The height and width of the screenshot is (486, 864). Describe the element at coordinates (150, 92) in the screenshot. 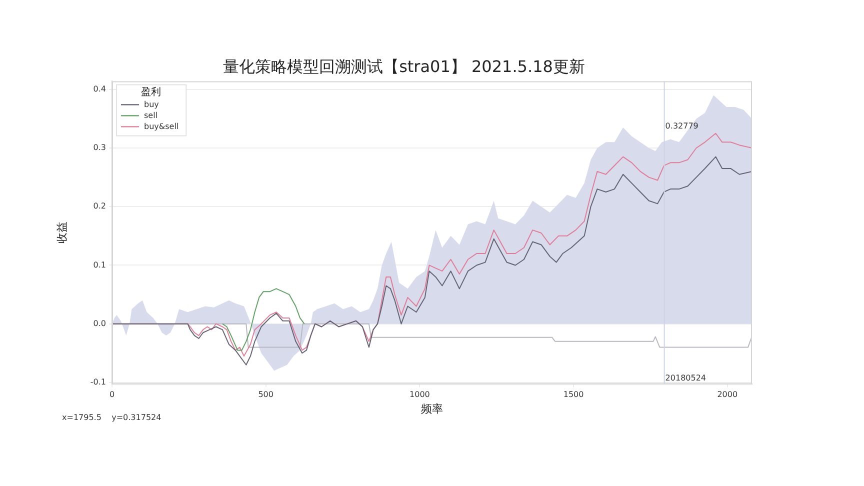

I see `legend-title: 盈利` at that location.